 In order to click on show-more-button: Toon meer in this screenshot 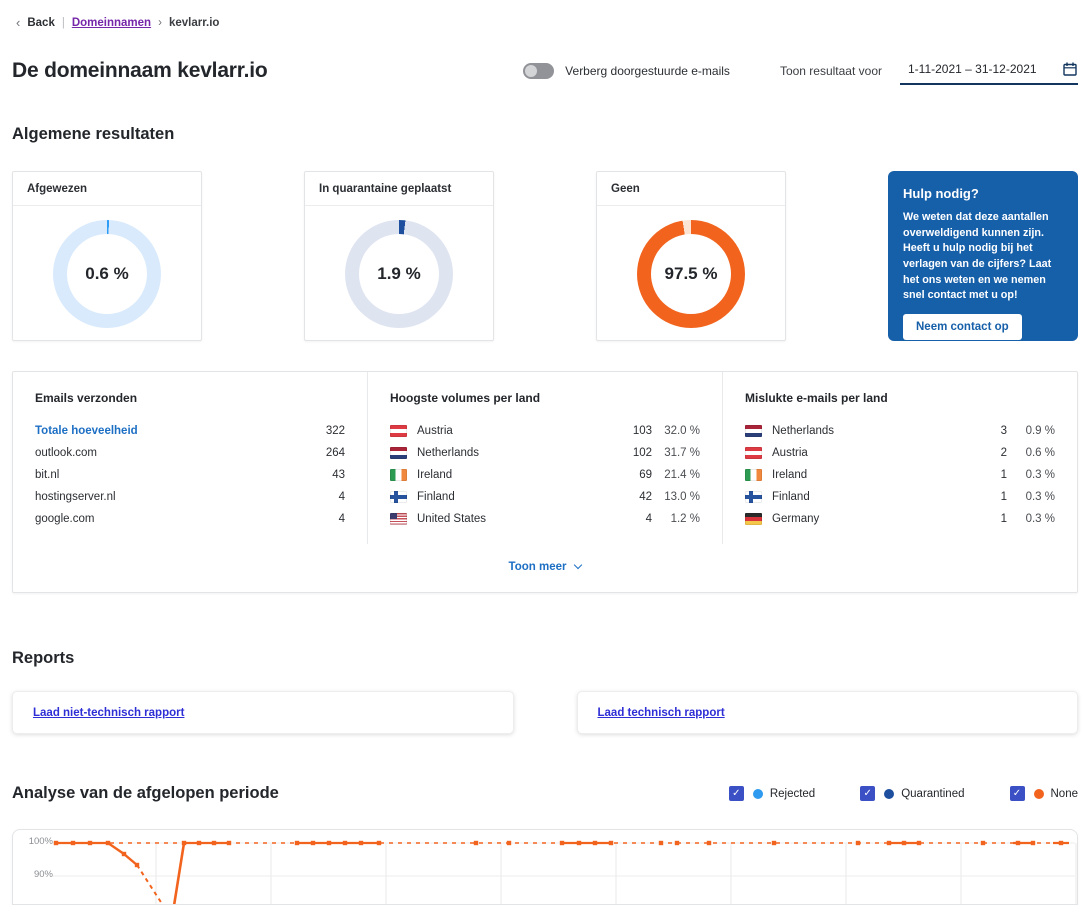, I will do `click(546, 566)`.